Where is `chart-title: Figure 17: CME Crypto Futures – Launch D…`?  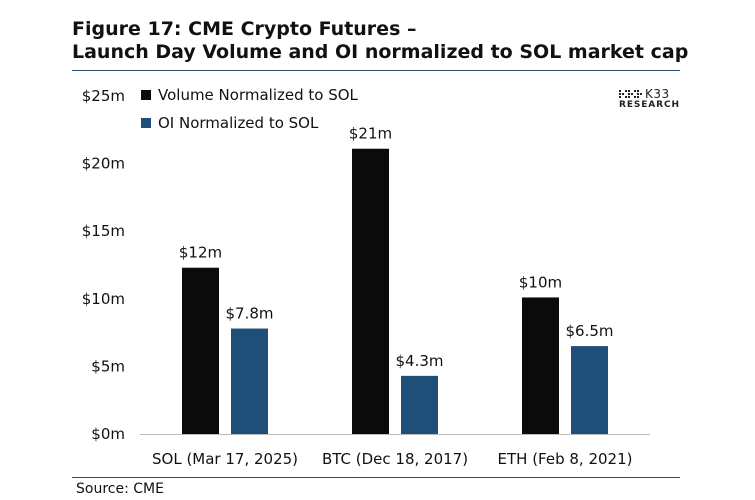 chart-title: Figure 17: CME Crypto Futures – Launch D… is located at coordinates (402, 41).